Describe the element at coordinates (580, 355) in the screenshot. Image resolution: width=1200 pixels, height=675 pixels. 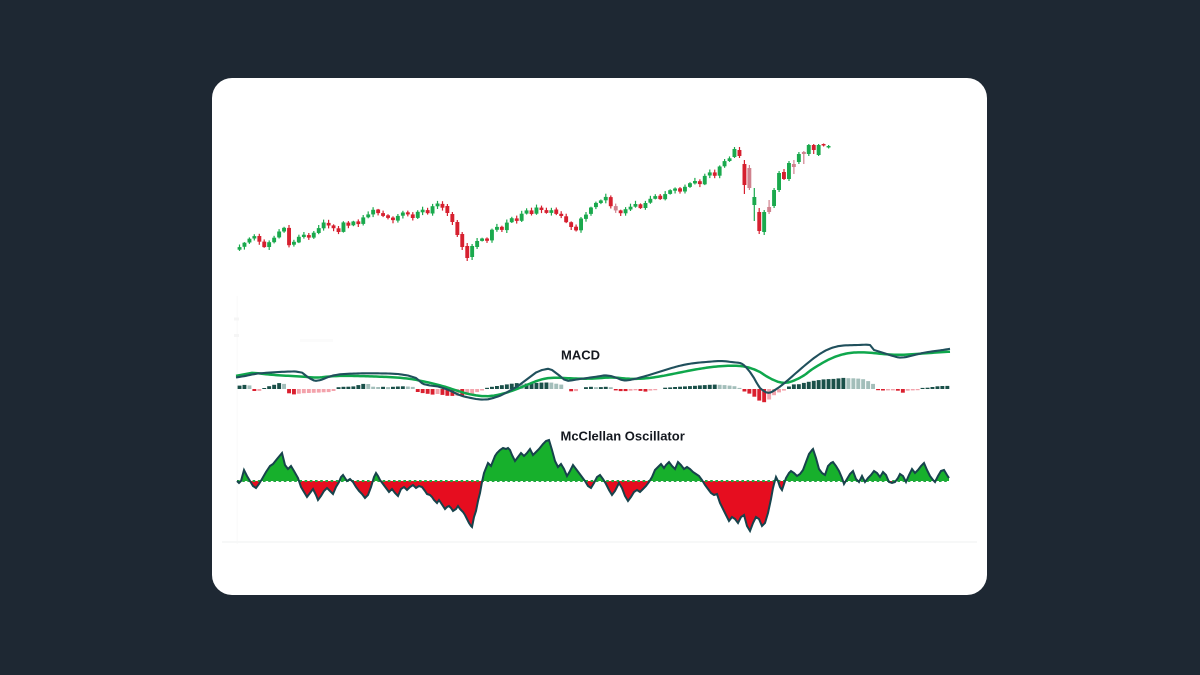
I see `svg-text: MACD` at that location.